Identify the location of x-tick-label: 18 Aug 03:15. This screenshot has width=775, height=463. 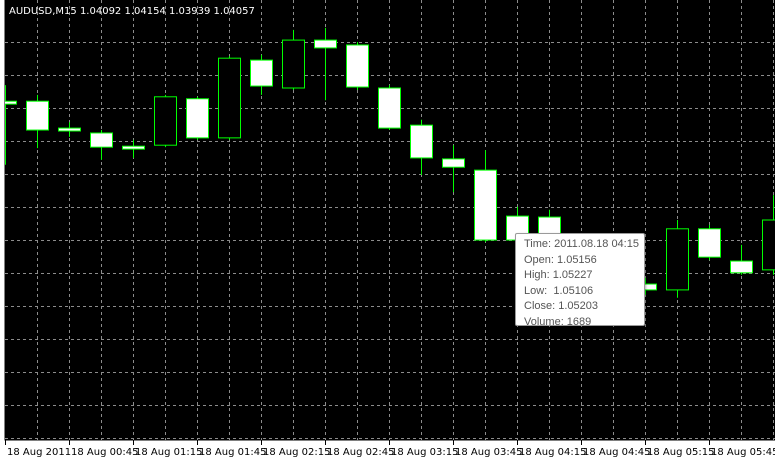
(424, 452).